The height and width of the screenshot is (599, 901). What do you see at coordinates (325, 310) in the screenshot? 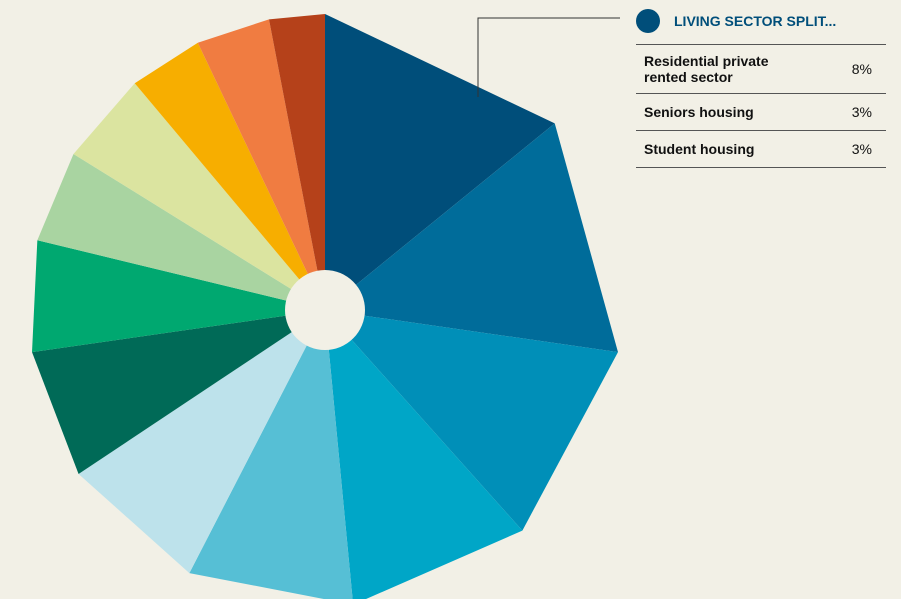
I see `donut-hole` at bounding box center [325, 310].